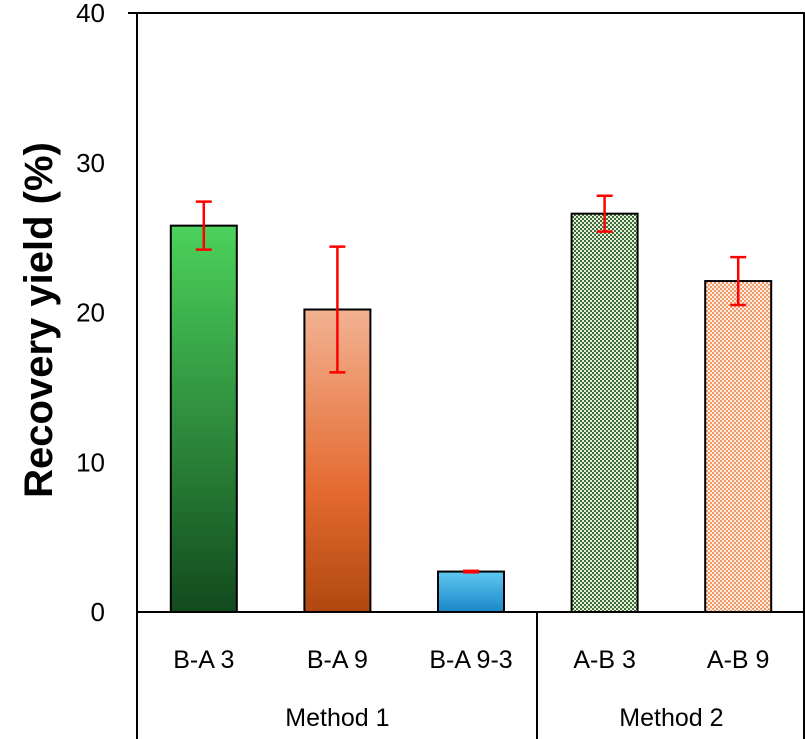  Describe the element at coordinates (470, 660) in the screenshot. I see `x-tick-label-b-a-9-3: B-A 9-3` at that location.